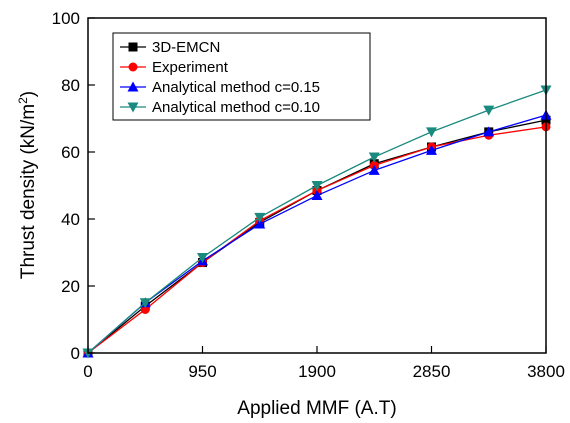 The width and height of the screenshot is (570, 423). Describe the element at coordinates (70, 286) in the screenshot. I see `y-tick-label: 20` at that location.